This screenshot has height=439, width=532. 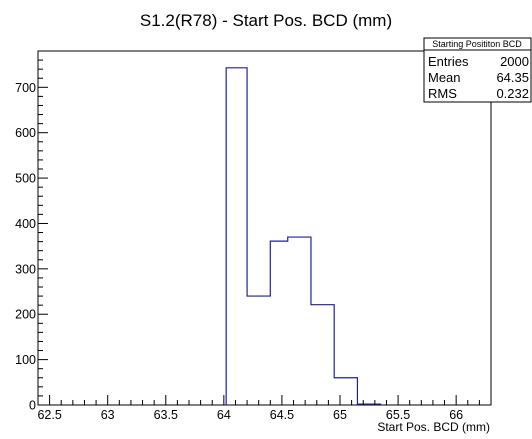 I want to click on stats-box-frame, so click(x=477, y=70).